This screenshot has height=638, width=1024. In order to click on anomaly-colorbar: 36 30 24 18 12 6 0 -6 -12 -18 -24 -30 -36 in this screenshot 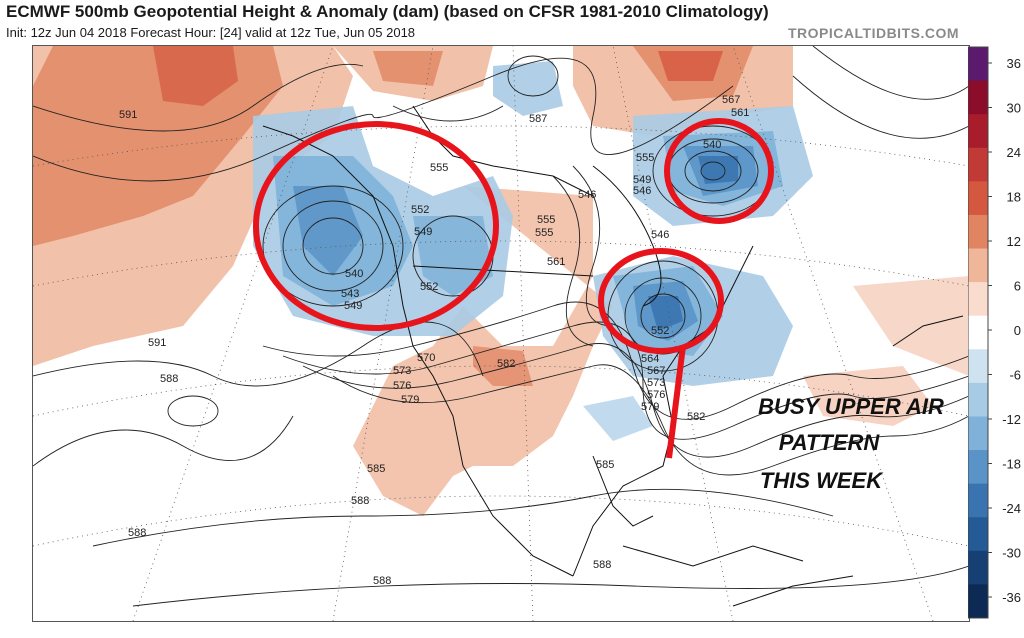, I will do `click(995, 332)`.